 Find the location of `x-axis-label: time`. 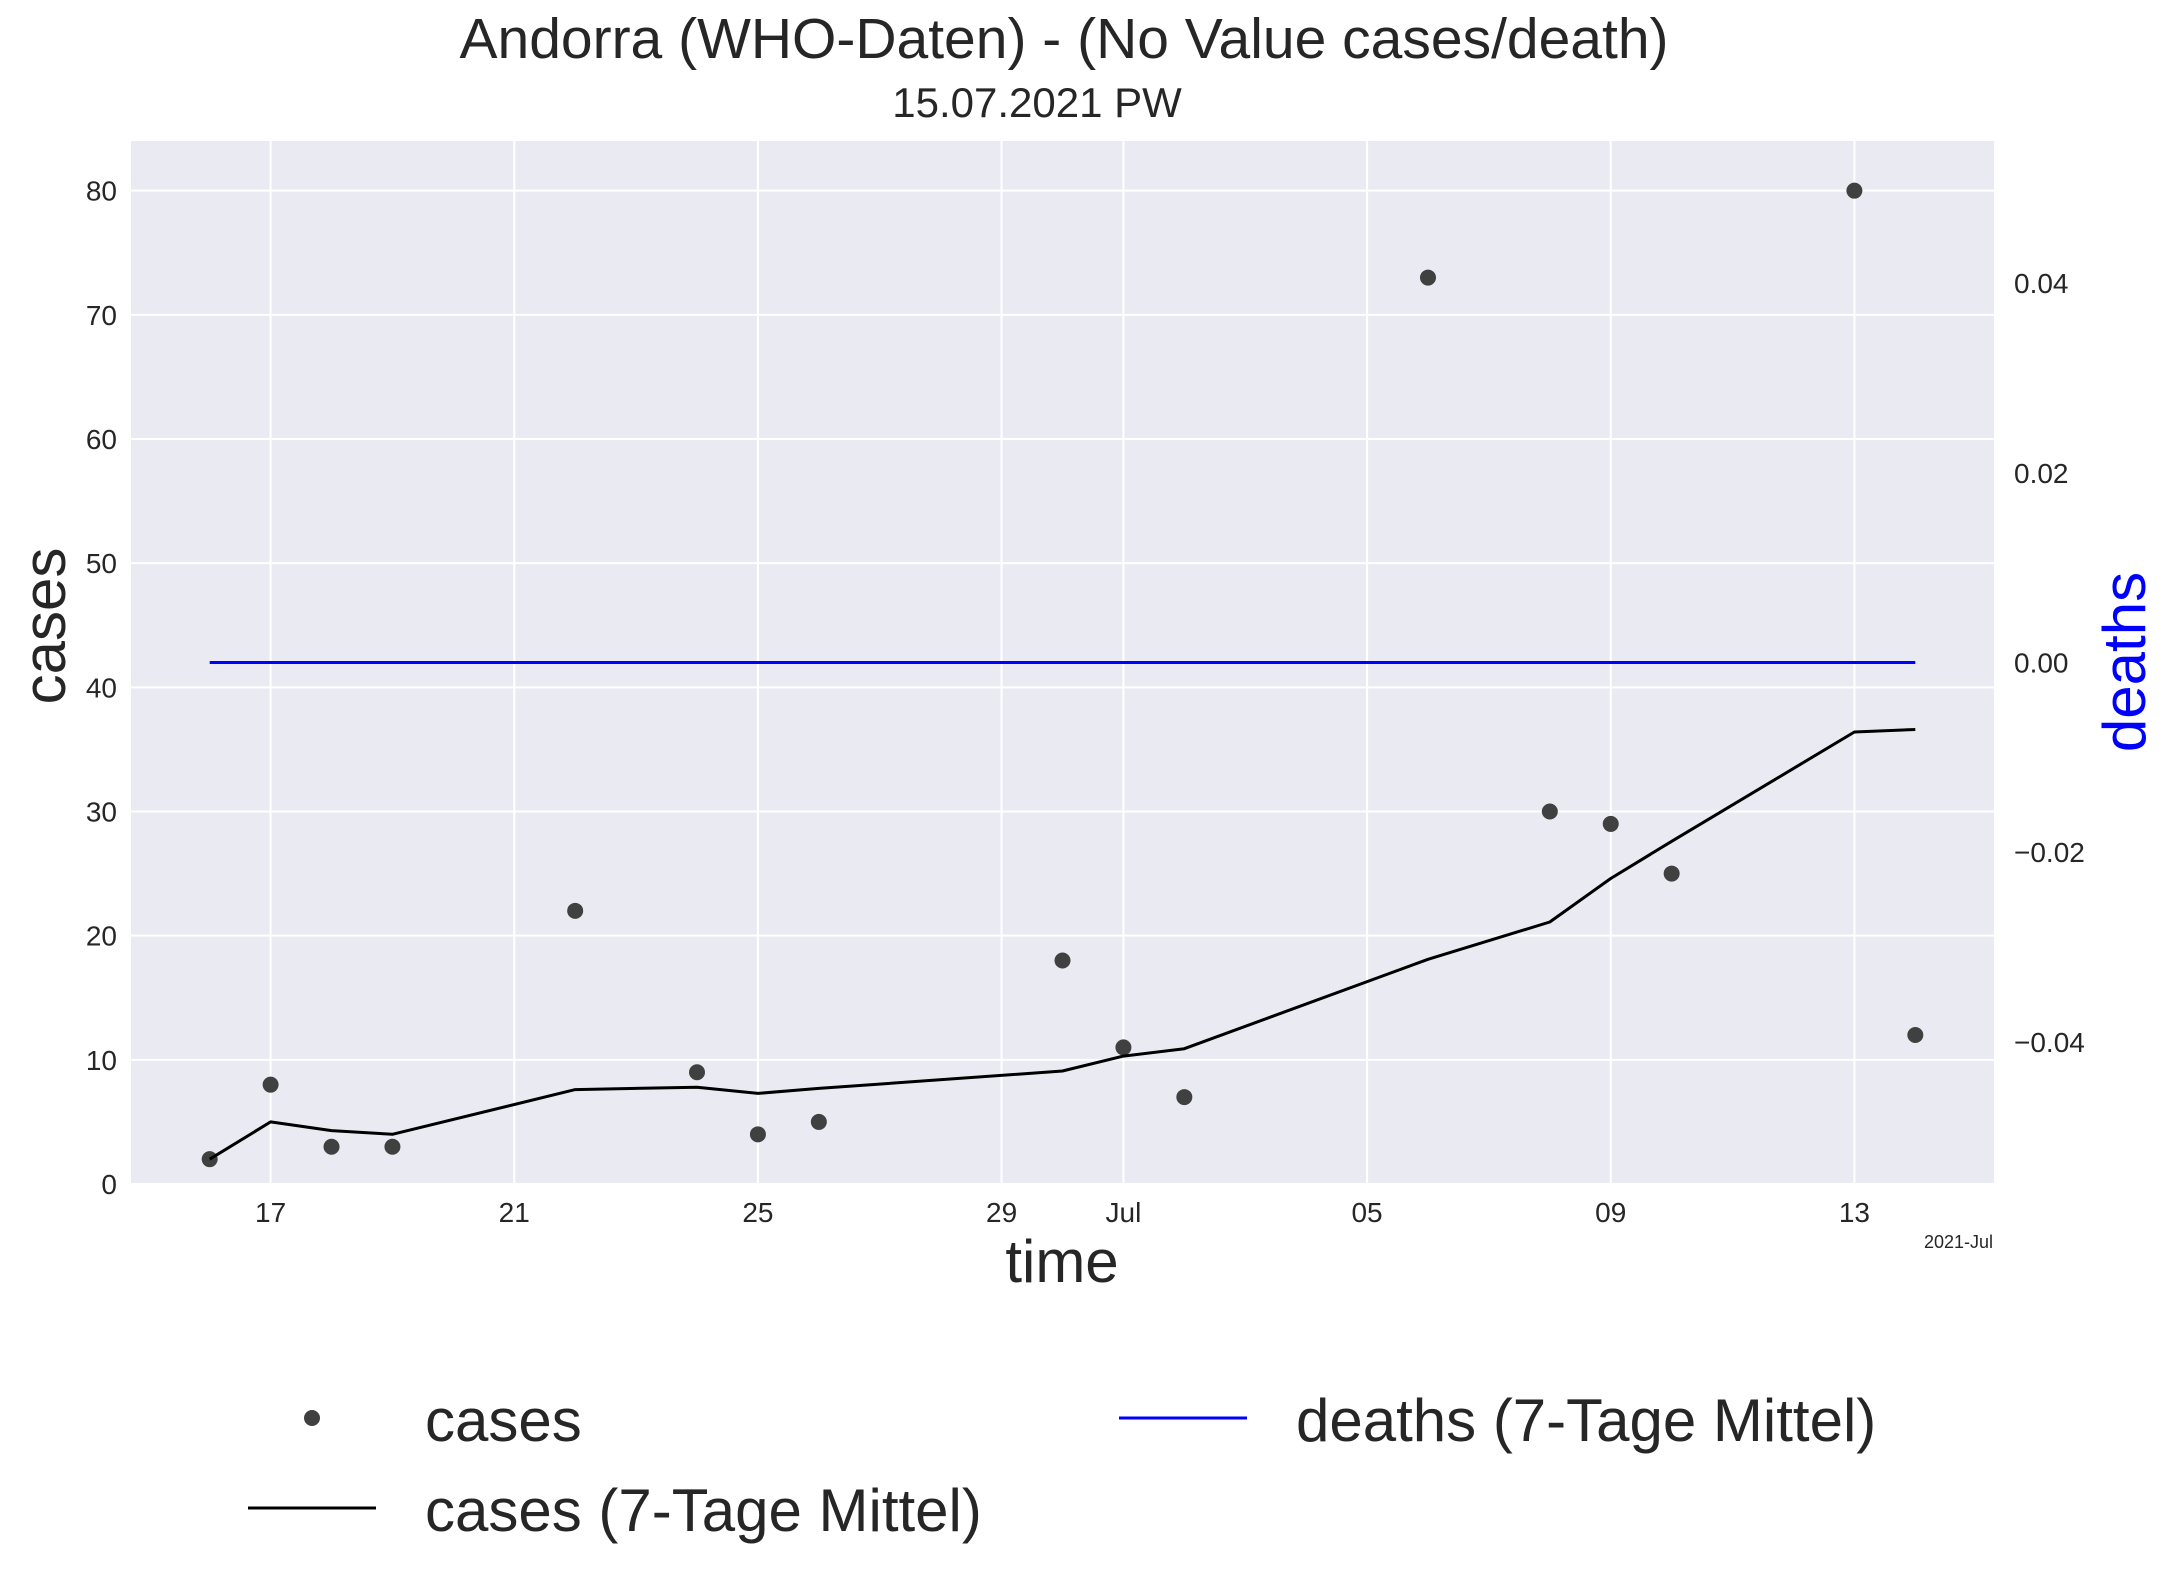

x-axis-label: time is located at coordinates (1061, 1261).